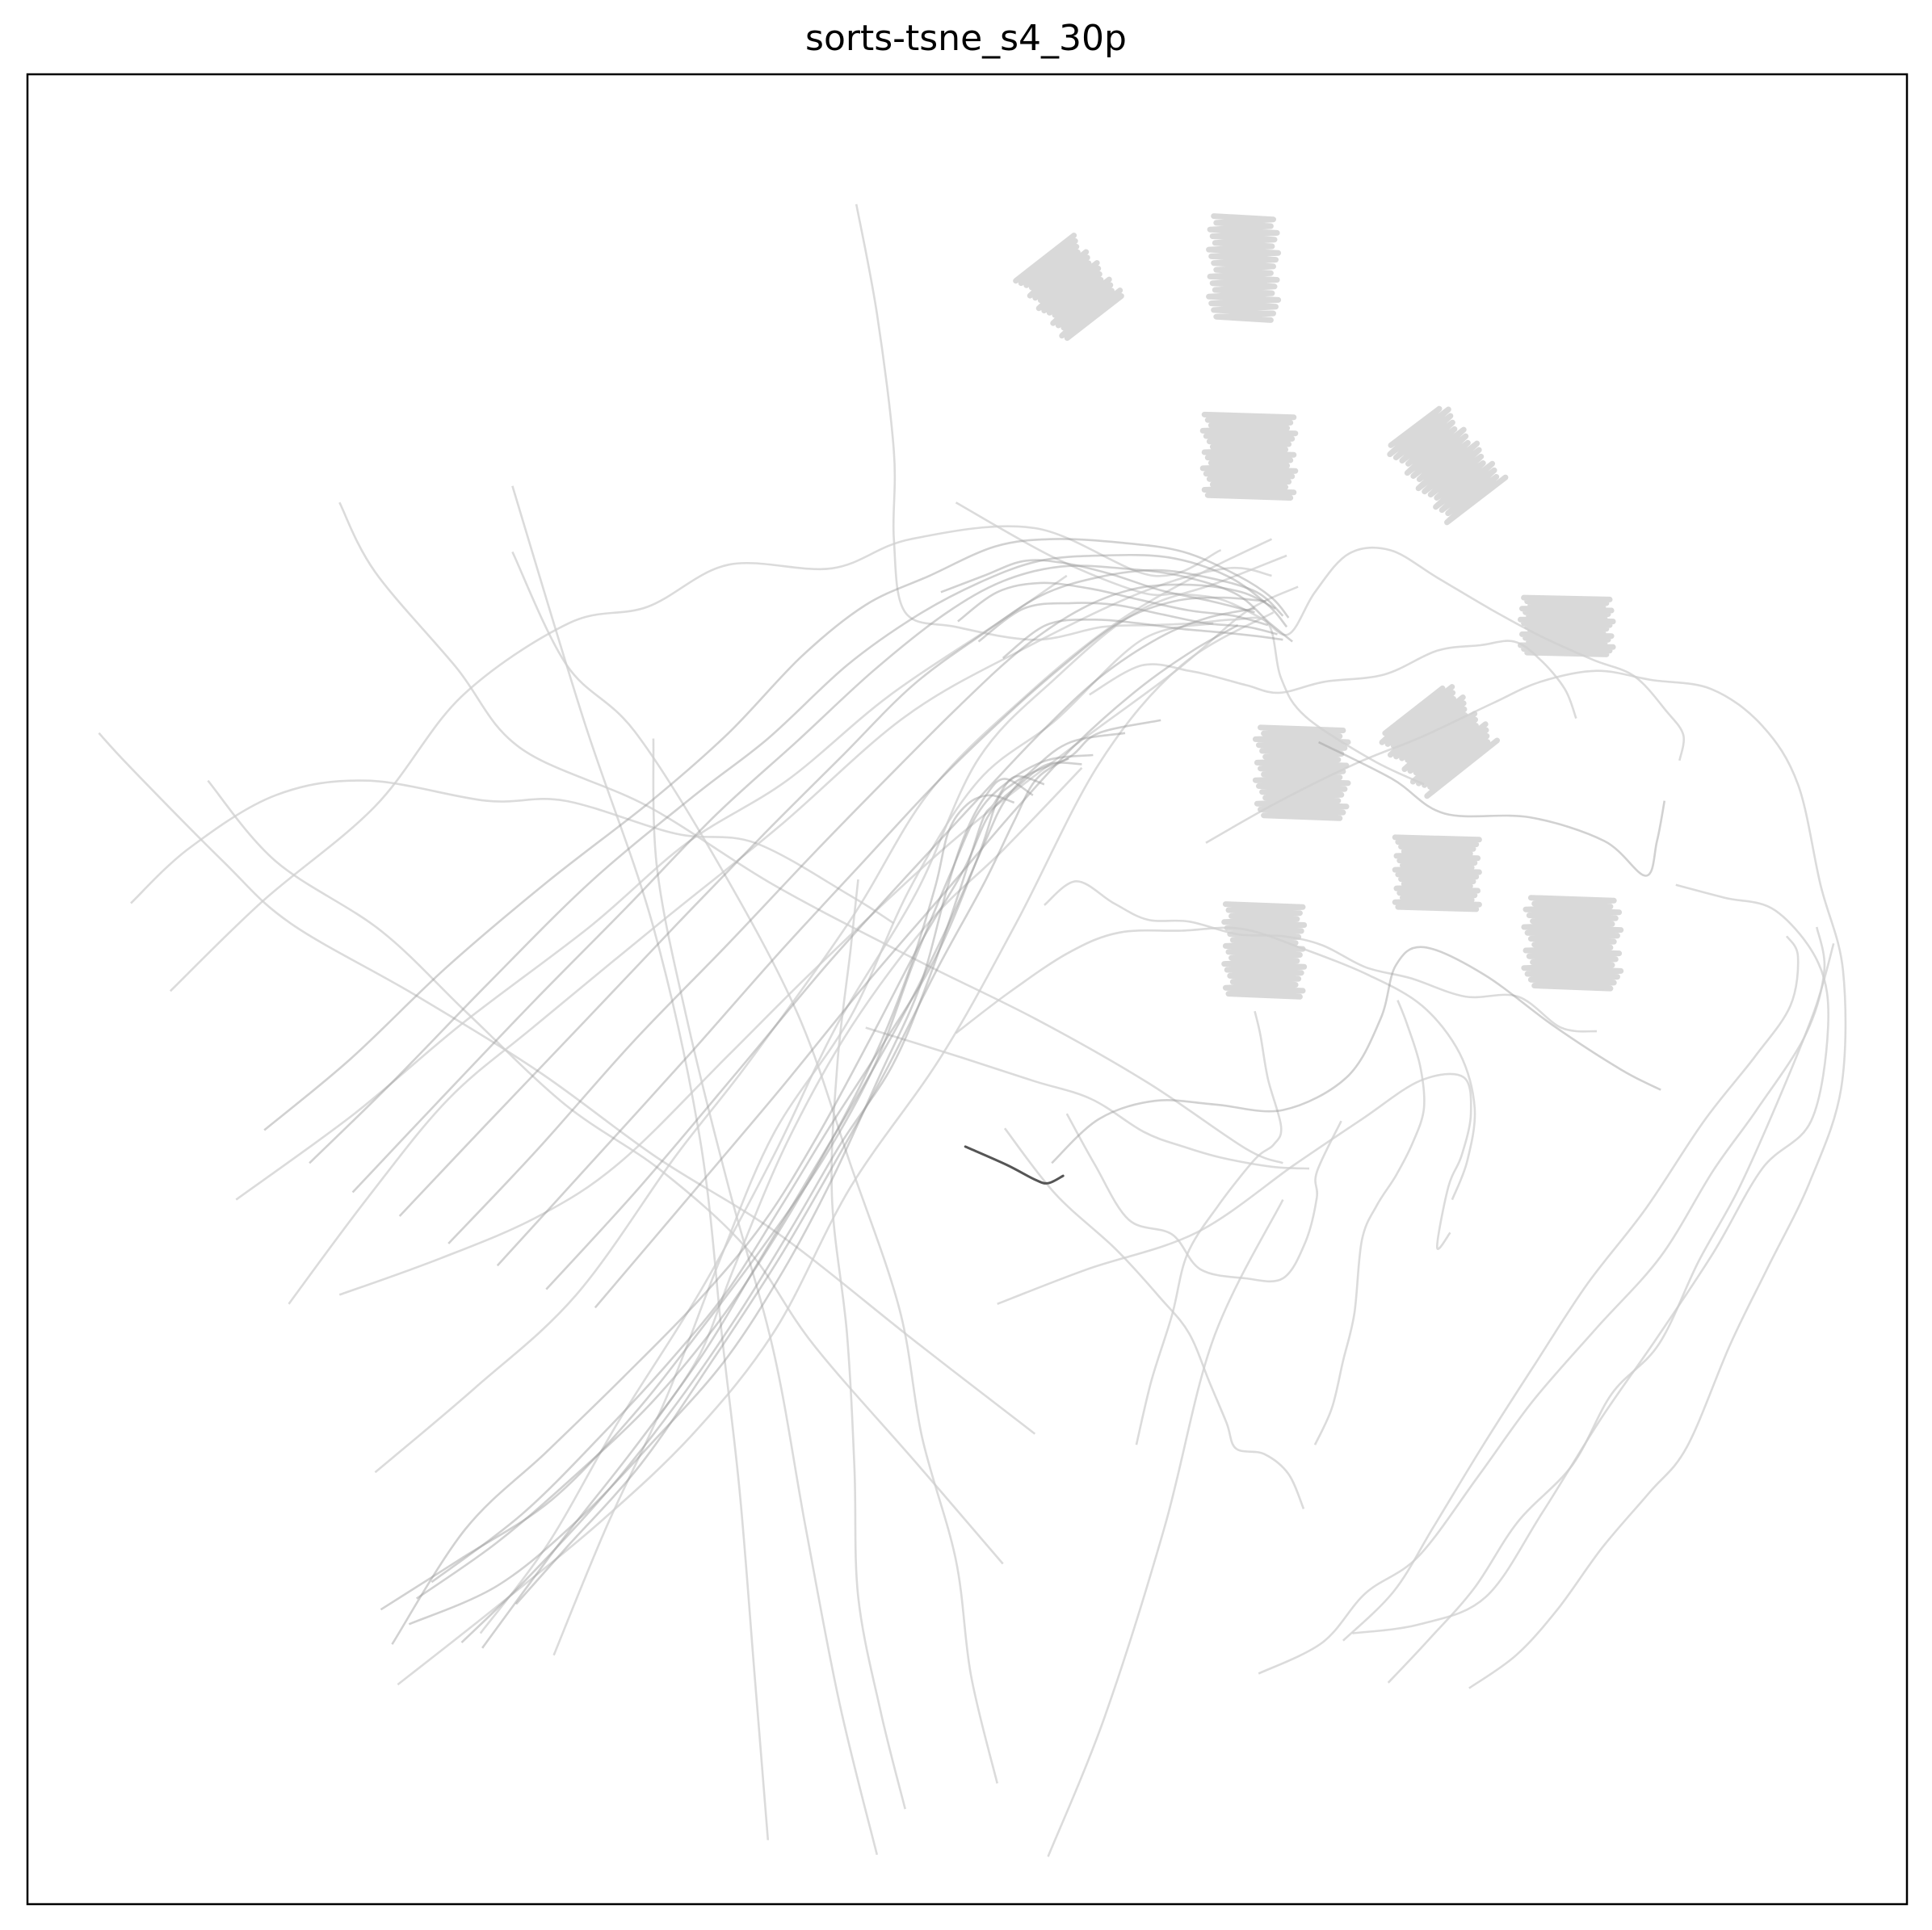  I want to click on cluster-blobs, so click(1319, 606).